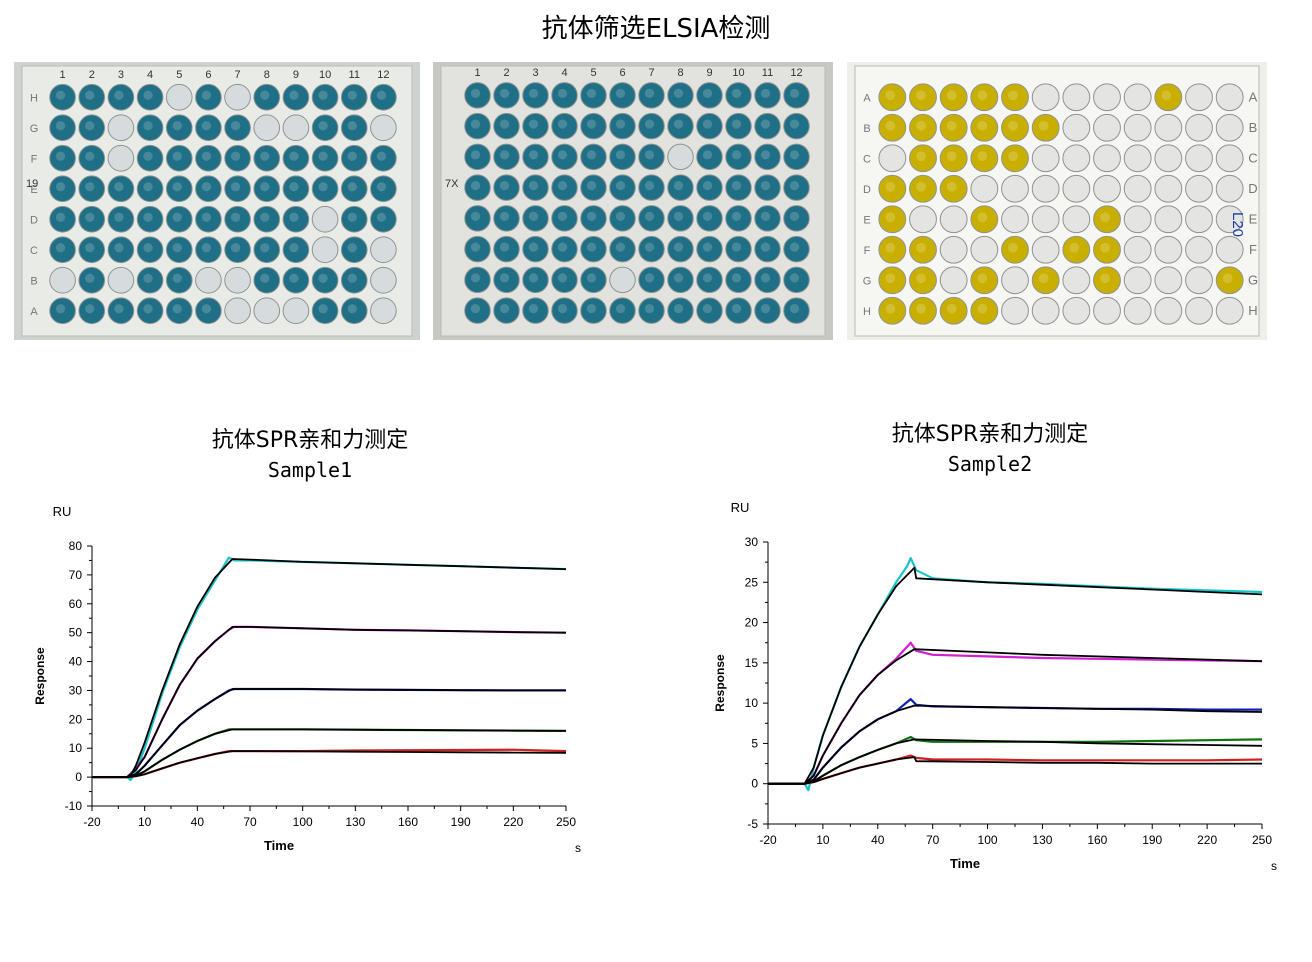 This screenshot has height=962, width=1312. Describe the element at coordinates (310, 440) in the screenshot. I see `spr-chart-title: 抗体SPR亲和力测定` at that location.